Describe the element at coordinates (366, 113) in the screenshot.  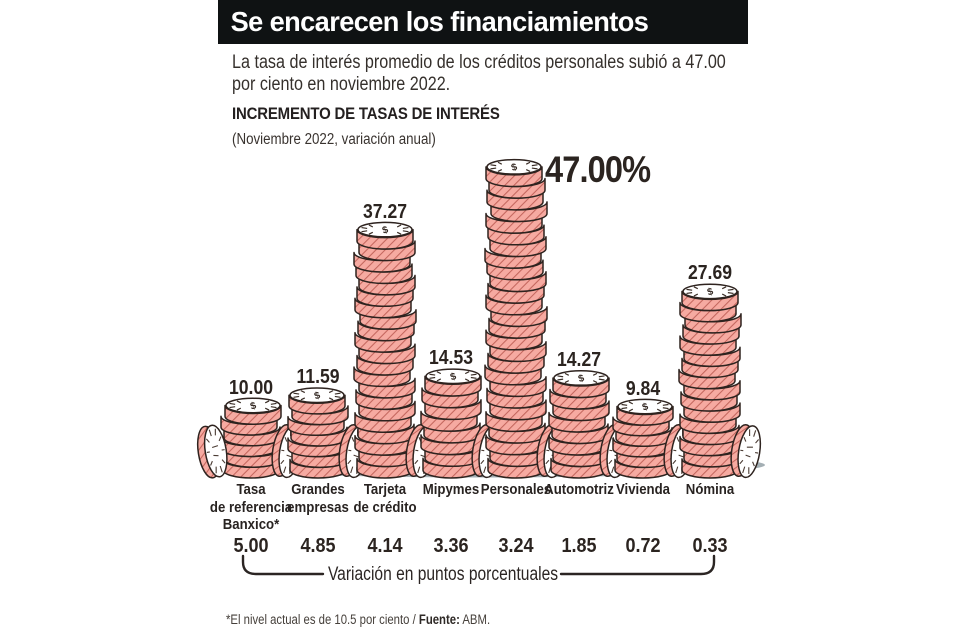
I see `chart-heading: INCREMENTO DE TASAS DE INTERÉS` at that location.